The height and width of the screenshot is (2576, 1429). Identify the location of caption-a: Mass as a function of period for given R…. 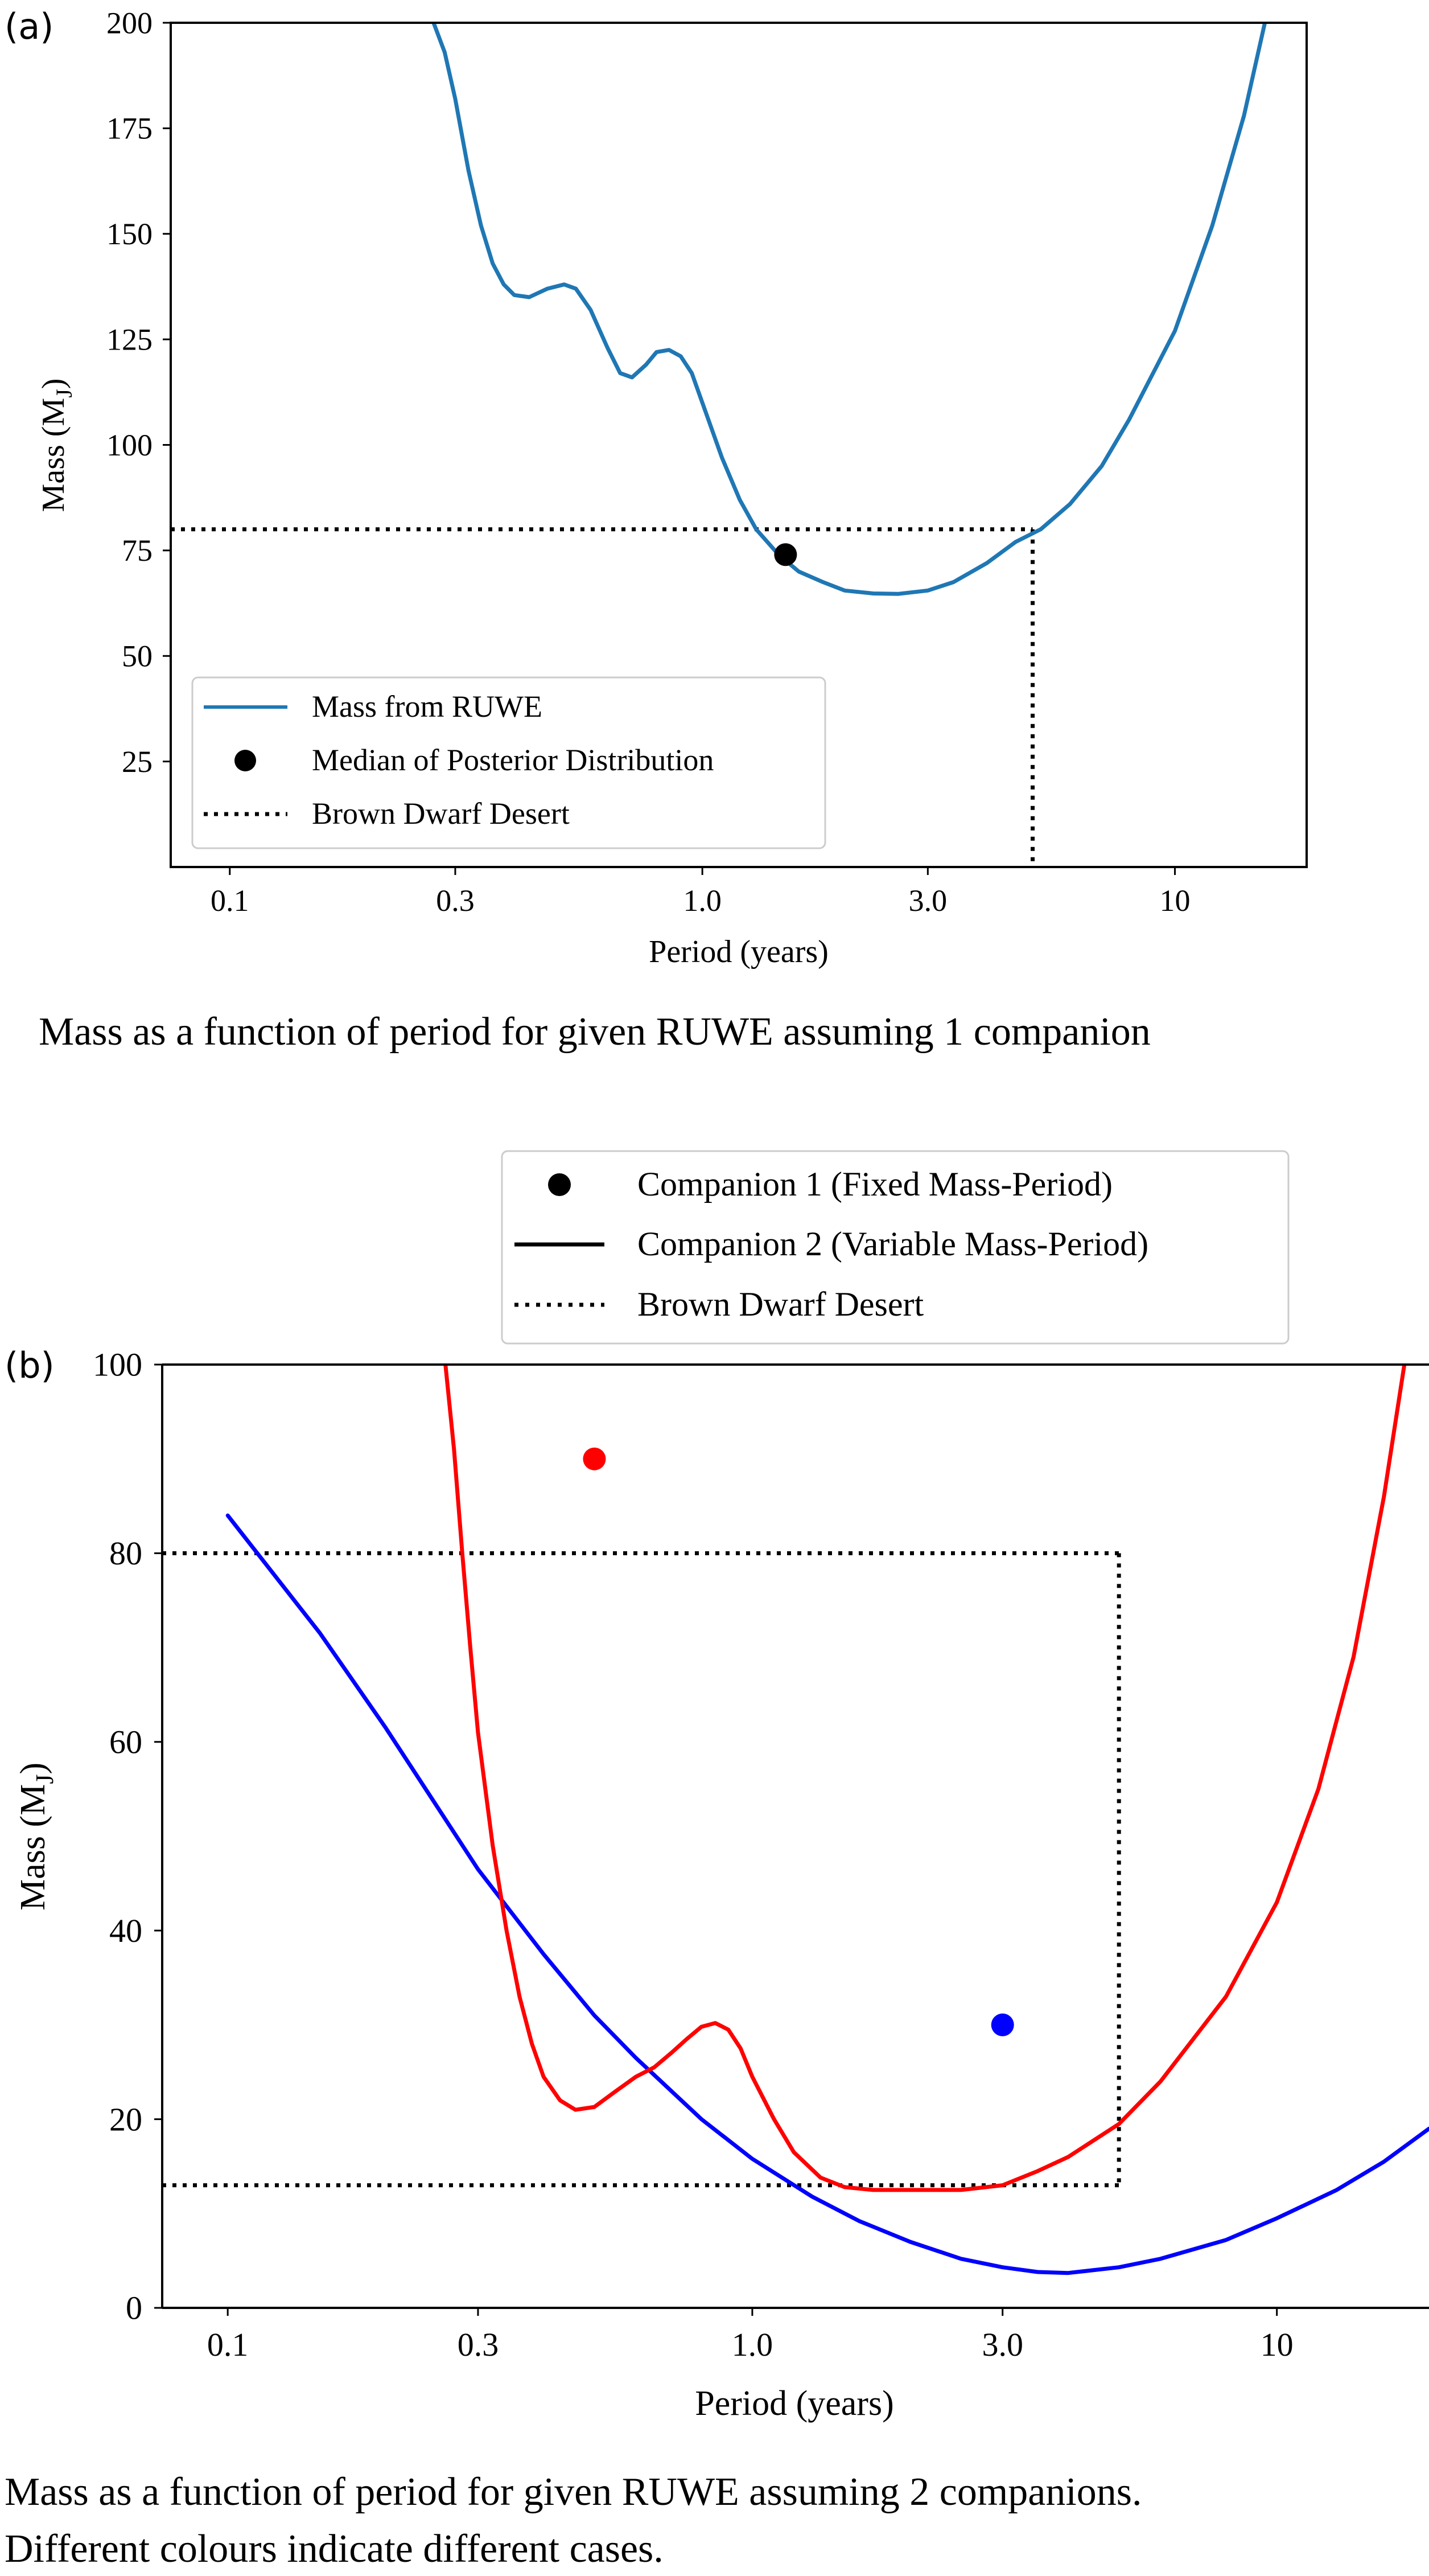
(595, 1032).